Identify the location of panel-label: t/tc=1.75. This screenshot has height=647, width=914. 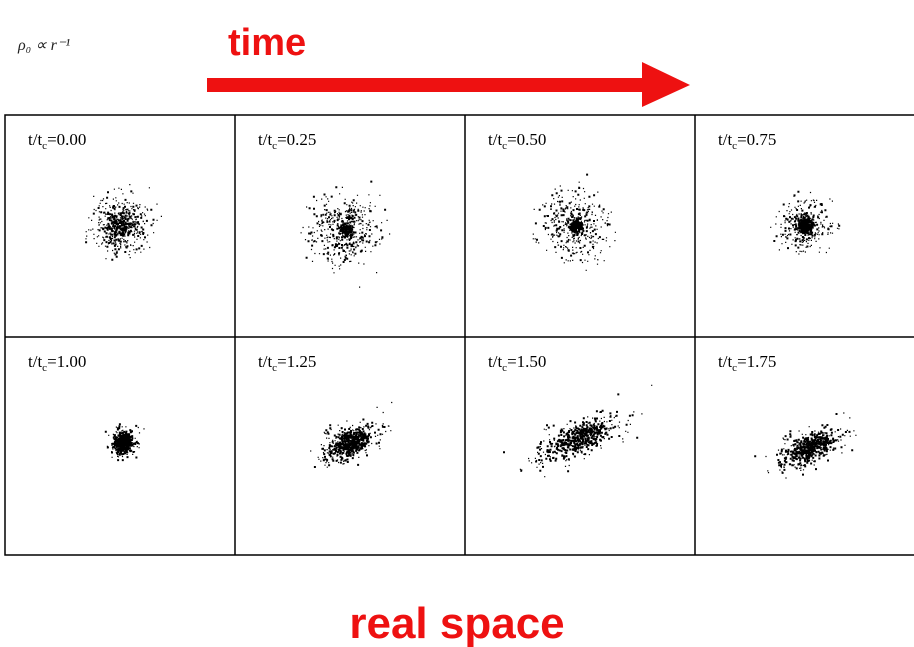
(747, 363).